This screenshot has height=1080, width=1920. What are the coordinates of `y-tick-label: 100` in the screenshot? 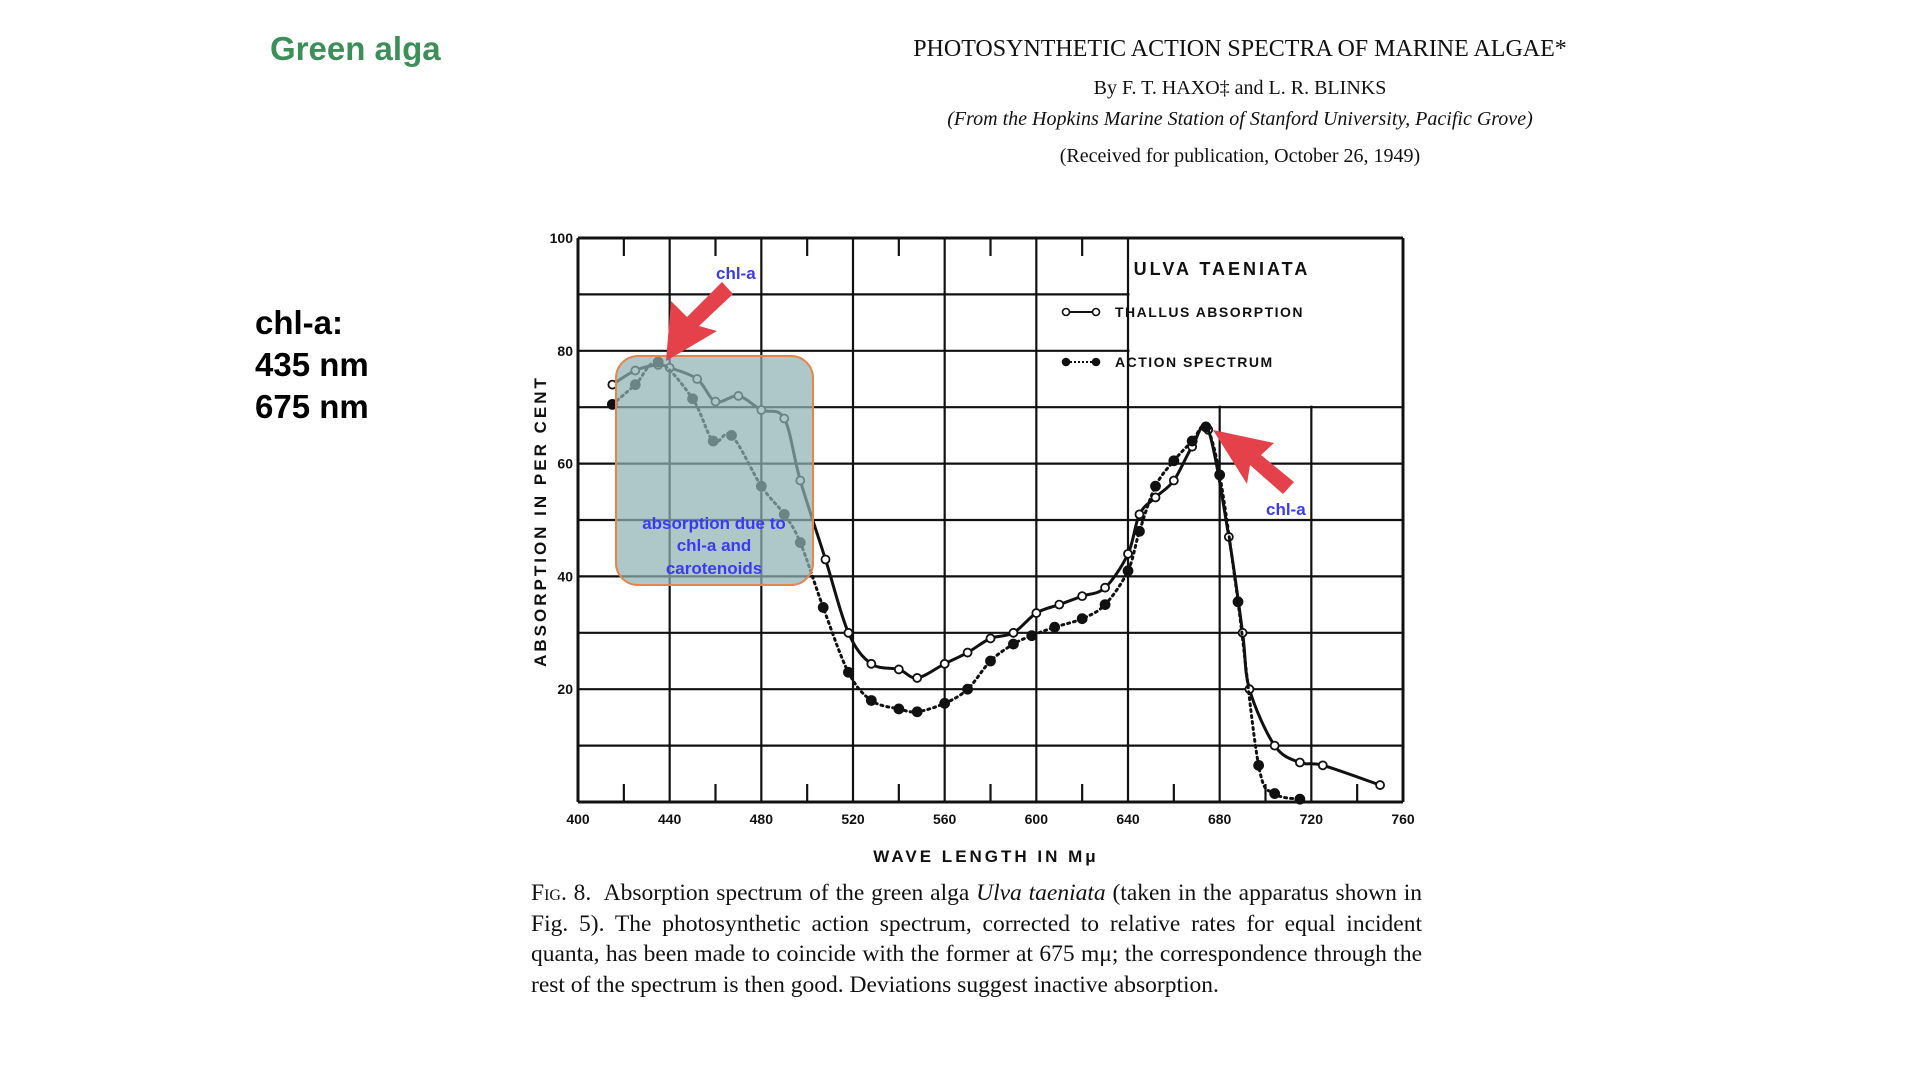 It's located at (562, 238).